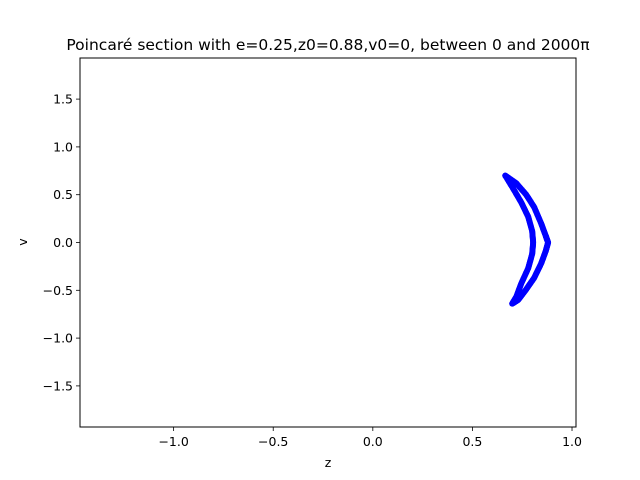 The width and height of the screenshot is (640, 480). I want to click on y-tick-label: 0.0, so click(63, 242).